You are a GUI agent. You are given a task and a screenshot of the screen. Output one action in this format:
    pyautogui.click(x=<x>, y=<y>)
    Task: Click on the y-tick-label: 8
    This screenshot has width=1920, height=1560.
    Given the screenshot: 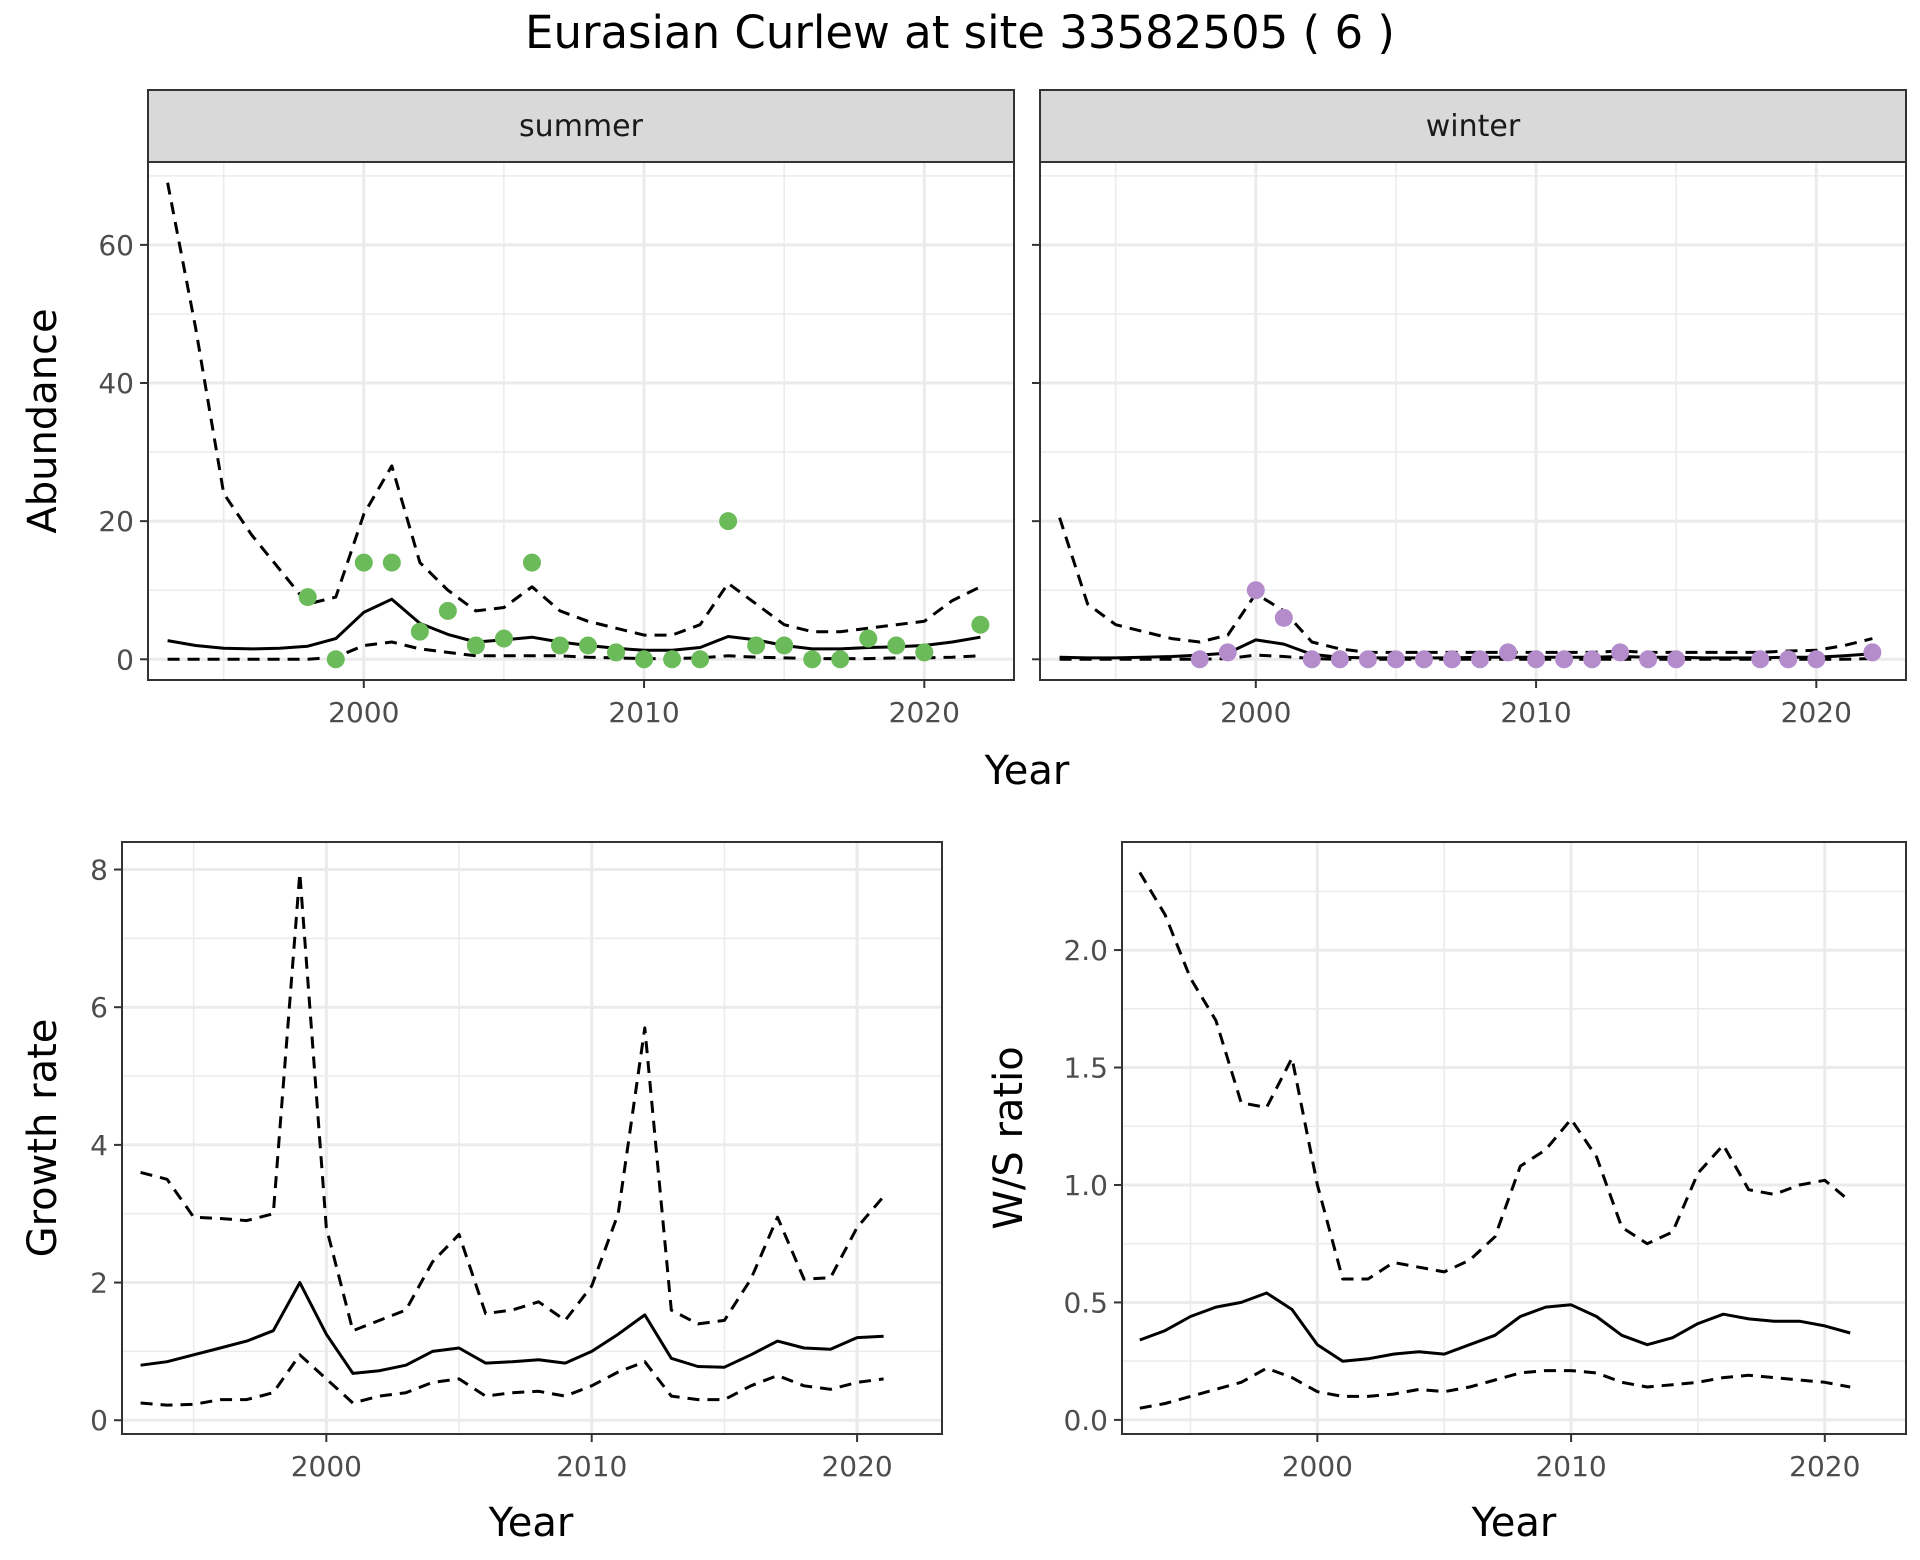 What is the action you would take?
    pyautogui.click(x=99, y=870)
    